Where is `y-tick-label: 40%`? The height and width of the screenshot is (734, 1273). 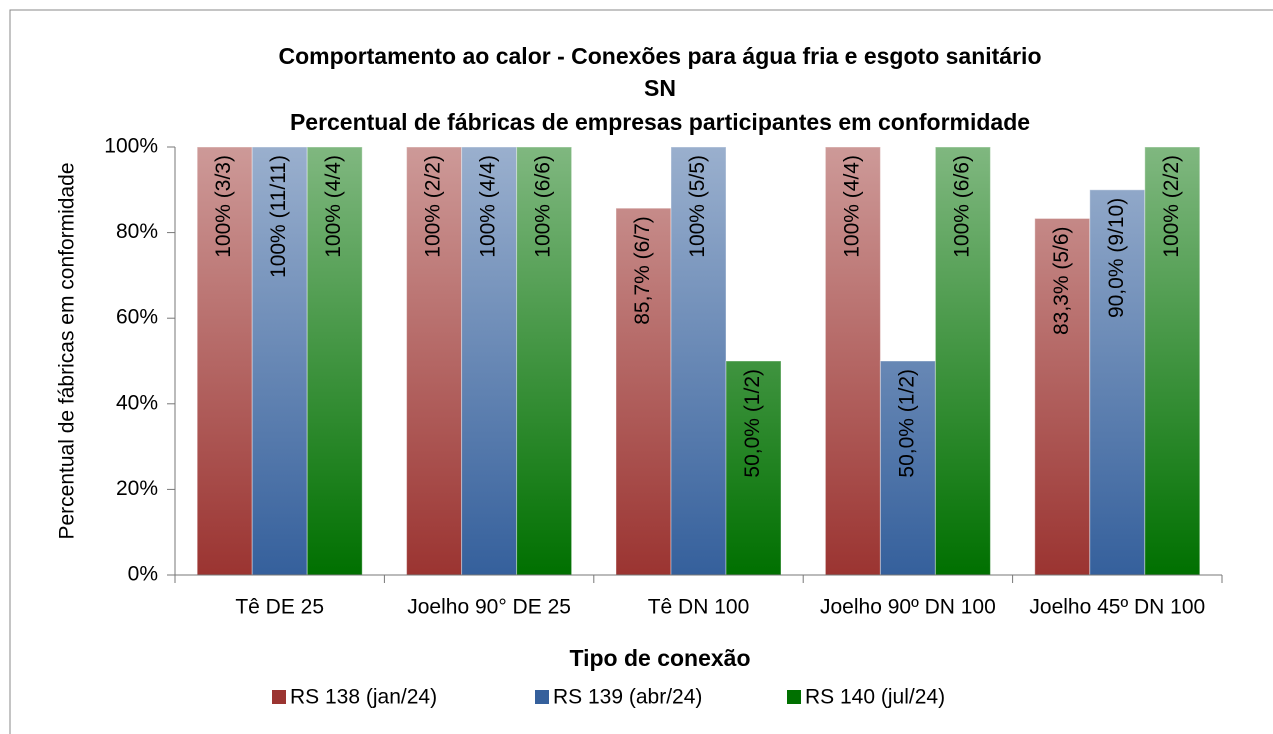 y-tick-label: 40% is located at coordinates (137, 402).